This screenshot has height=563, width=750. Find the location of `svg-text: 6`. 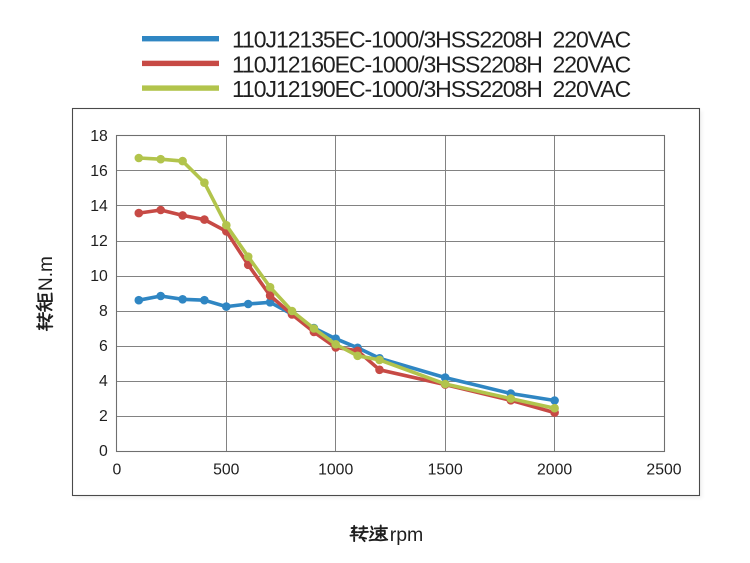

svg-text: 6 is located at coordinates (103, 346).